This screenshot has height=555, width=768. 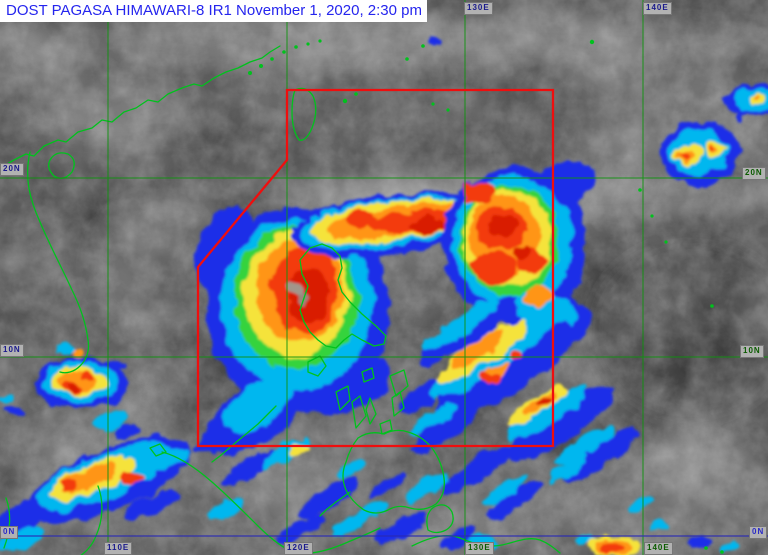 I want to click on eastern-storm-cluster, so click(x=518, y=254).